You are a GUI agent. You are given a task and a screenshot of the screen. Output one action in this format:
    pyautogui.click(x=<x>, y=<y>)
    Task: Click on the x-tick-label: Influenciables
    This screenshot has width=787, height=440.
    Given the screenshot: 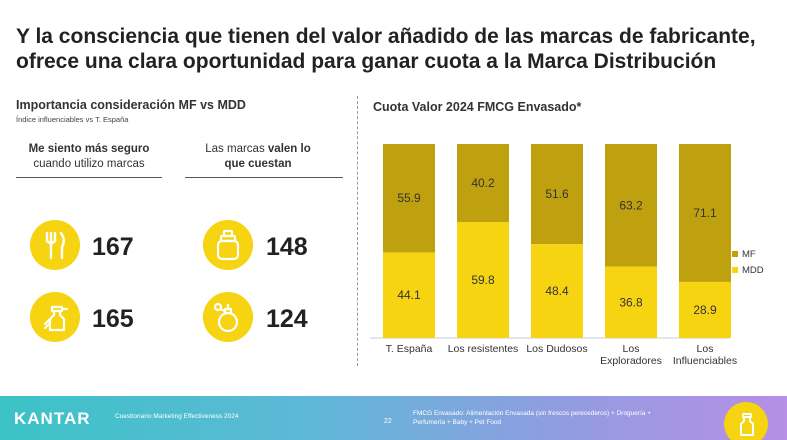 What is the action you would take?
    pyautogui.click(x=705, y=361)
    